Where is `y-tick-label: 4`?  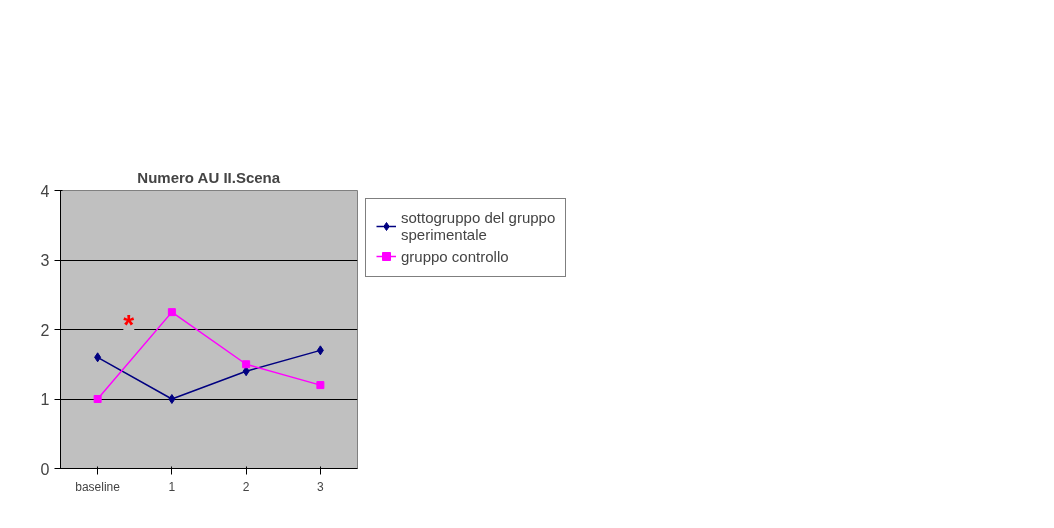 y-tick-label: 4 is located at coordinates (45, 191).